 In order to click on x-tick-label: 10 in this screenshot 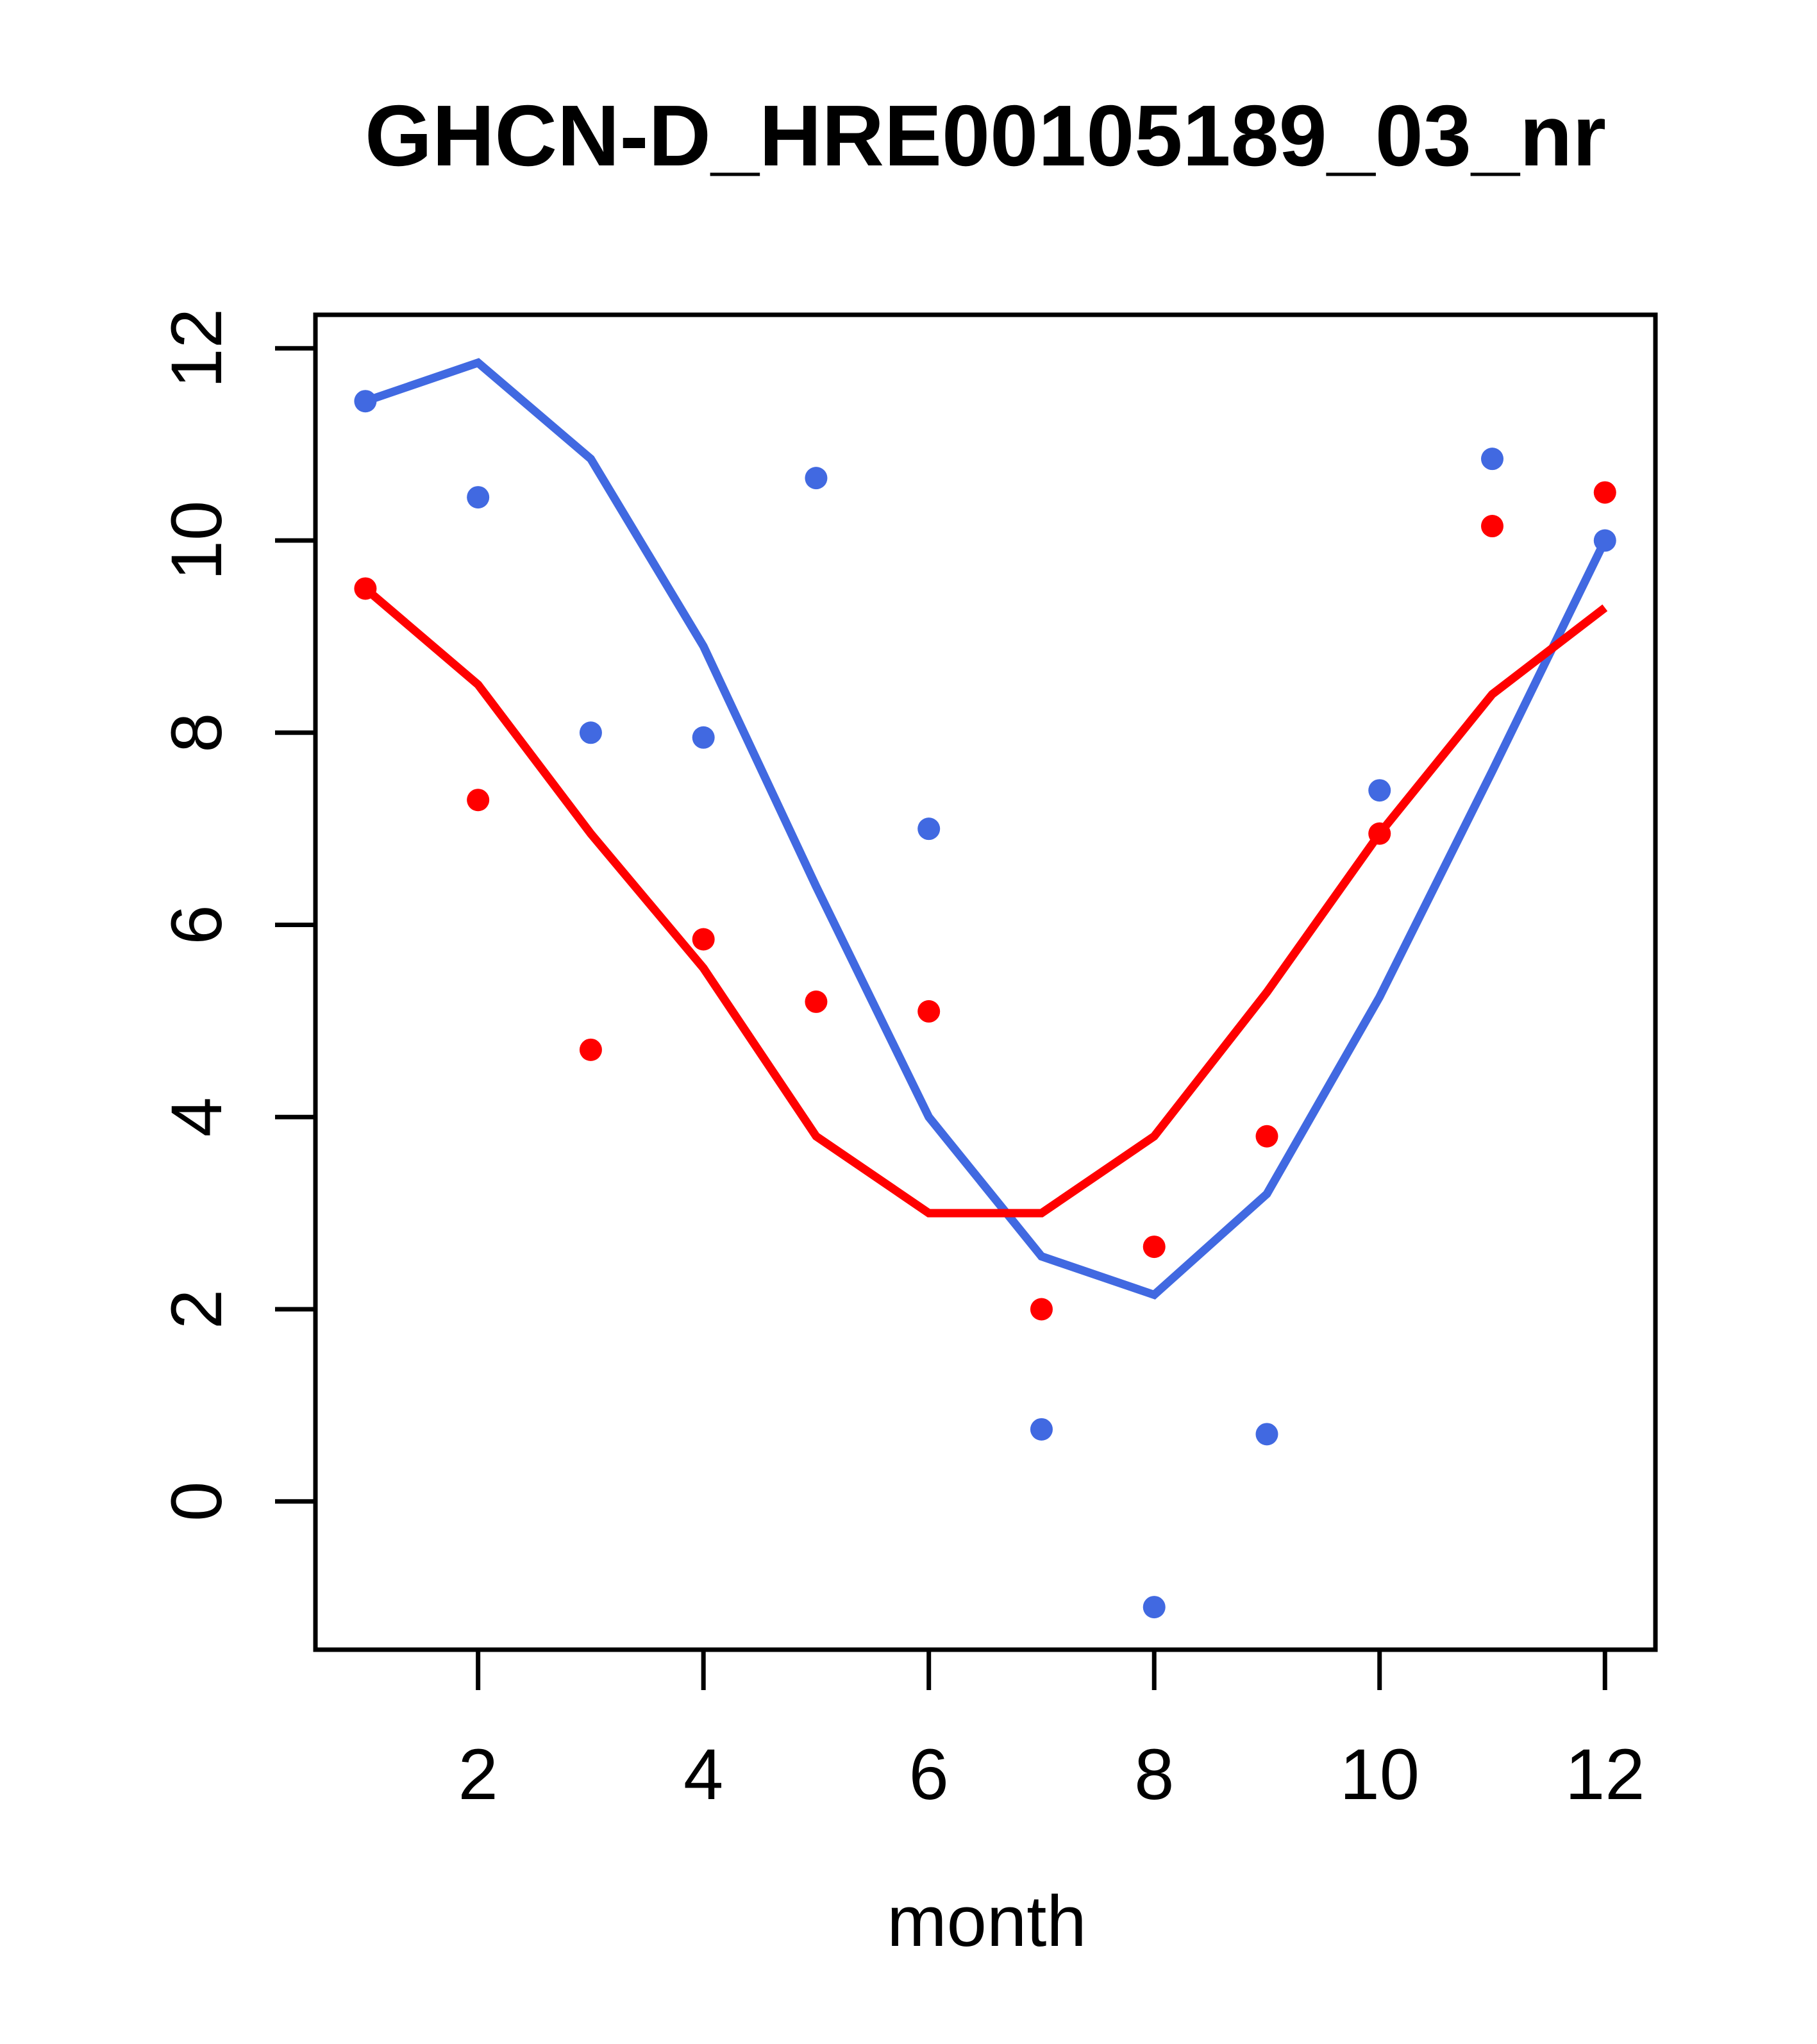, I will do `click(1379, 1774)`.